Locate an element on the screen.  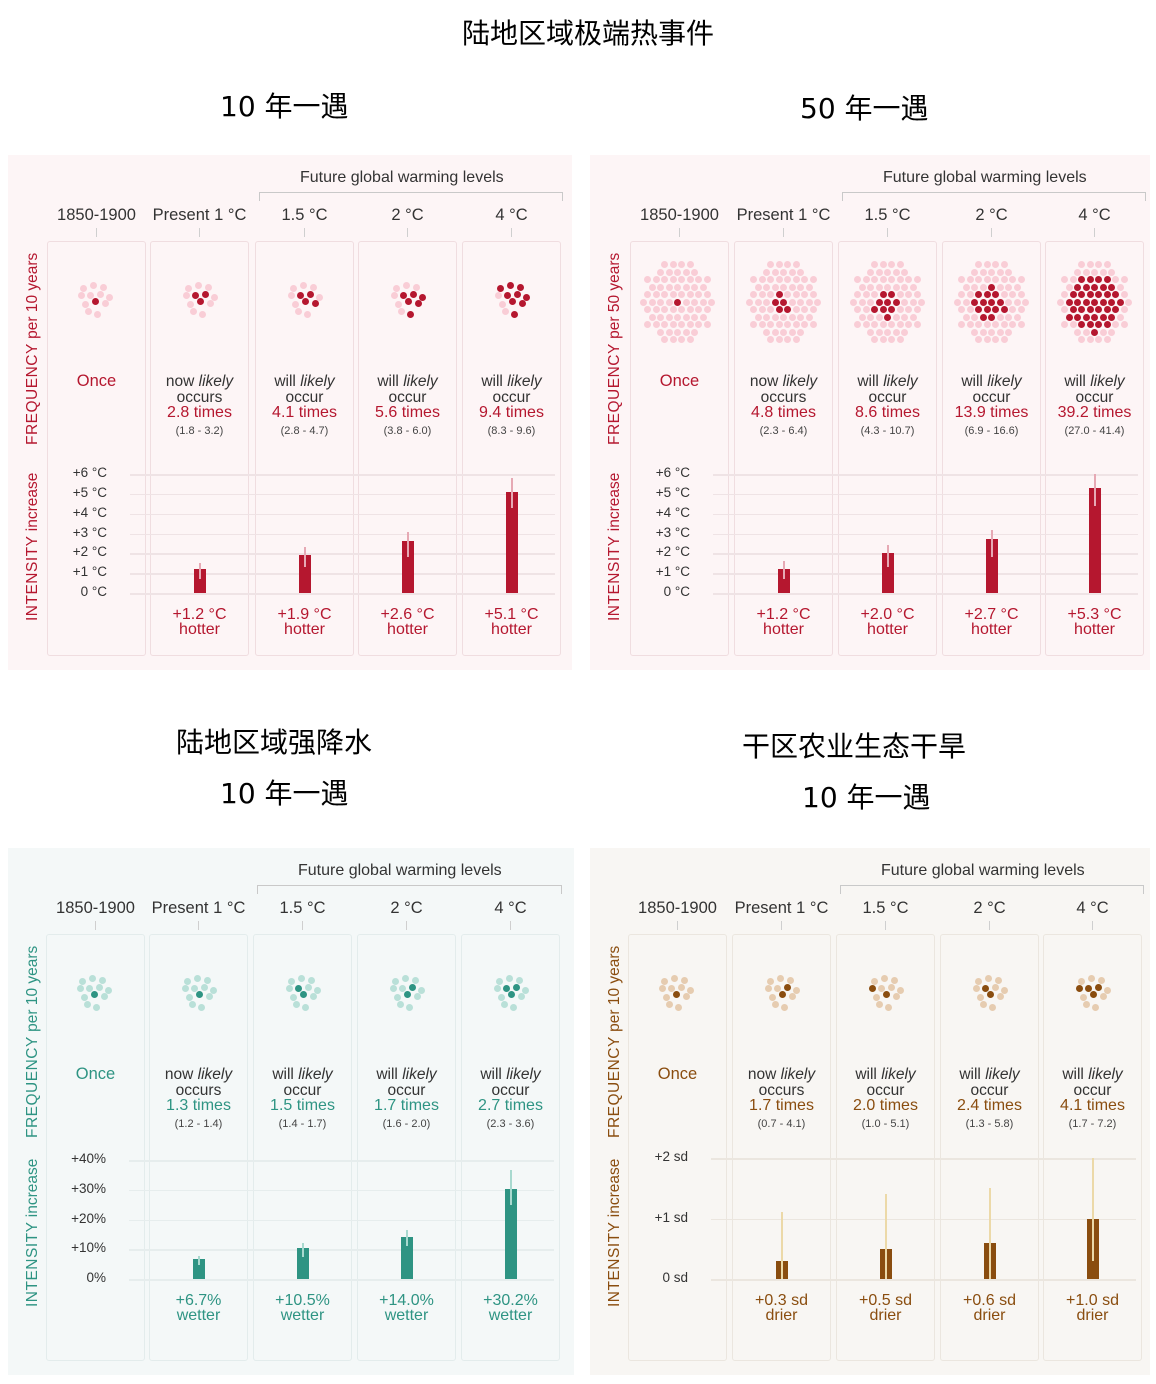
frequency-text: will likely occur 5.6 times (3.8 - 6.0) is located at coordinates (407, 407).